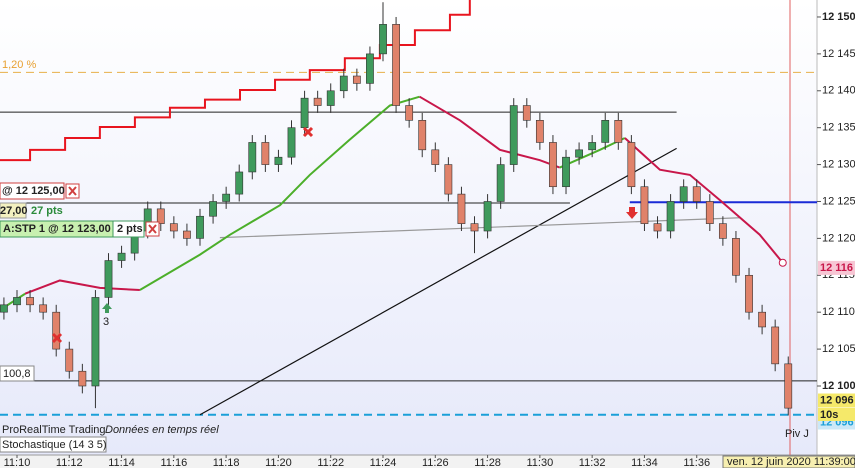 Image resolution: width=855 pixels, height=468 pixels. Describe the element at coordinates (838, 238) in the screenshot. I see `y-tick-label: 12 120` at that location.